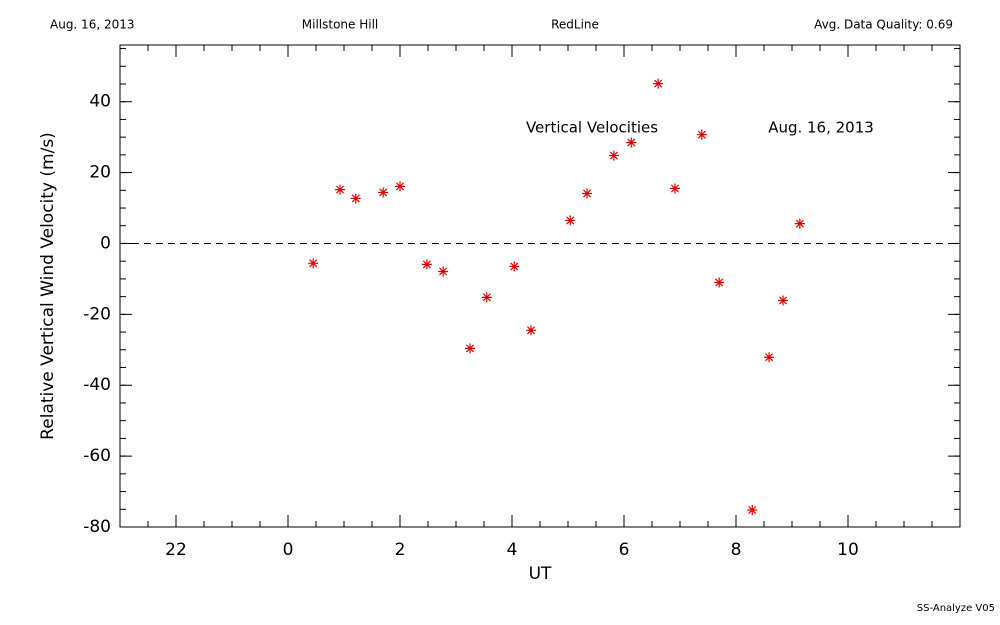 Image resolution: width=1000 pixels, height=625 pixels. What do you see at coordinates (883, 25) in the screenshot?
I see `header-quality: Avg. Data Quality: 0.69` at bounding box center [883, 25].